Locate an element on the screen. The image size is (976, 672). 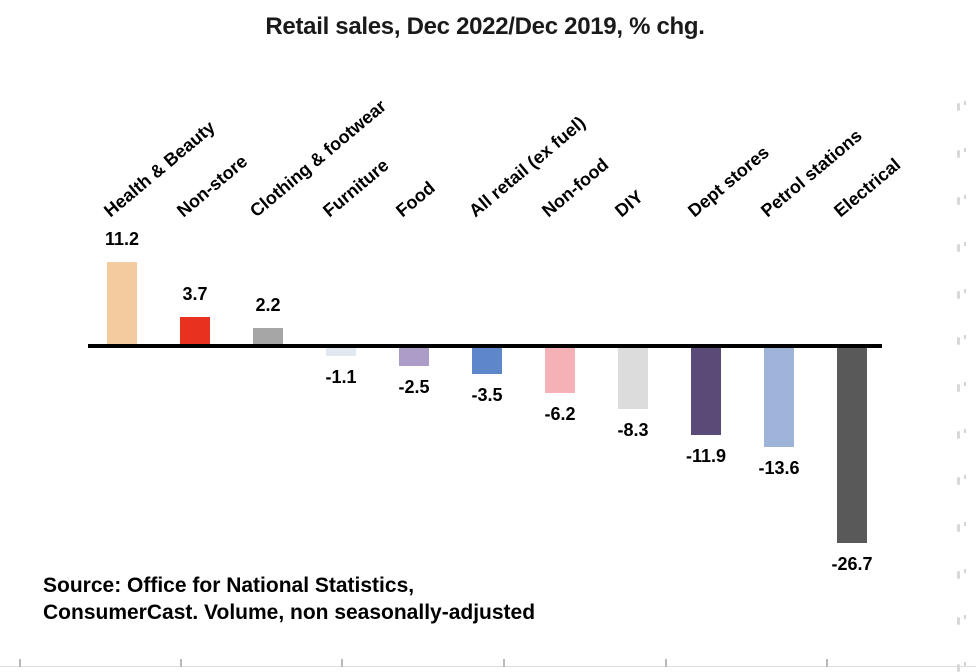
value-label-electrical: -26.7 is located at coordinates (852, 564).